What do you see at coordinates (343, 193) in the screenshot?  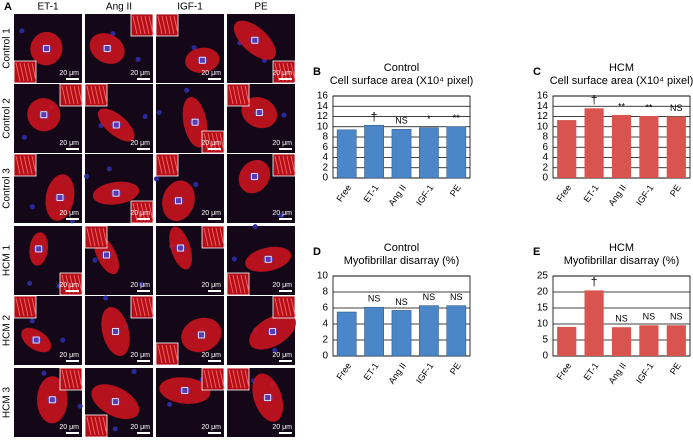 I see `x-tick-label: Free` at bounding box center [343, 193].